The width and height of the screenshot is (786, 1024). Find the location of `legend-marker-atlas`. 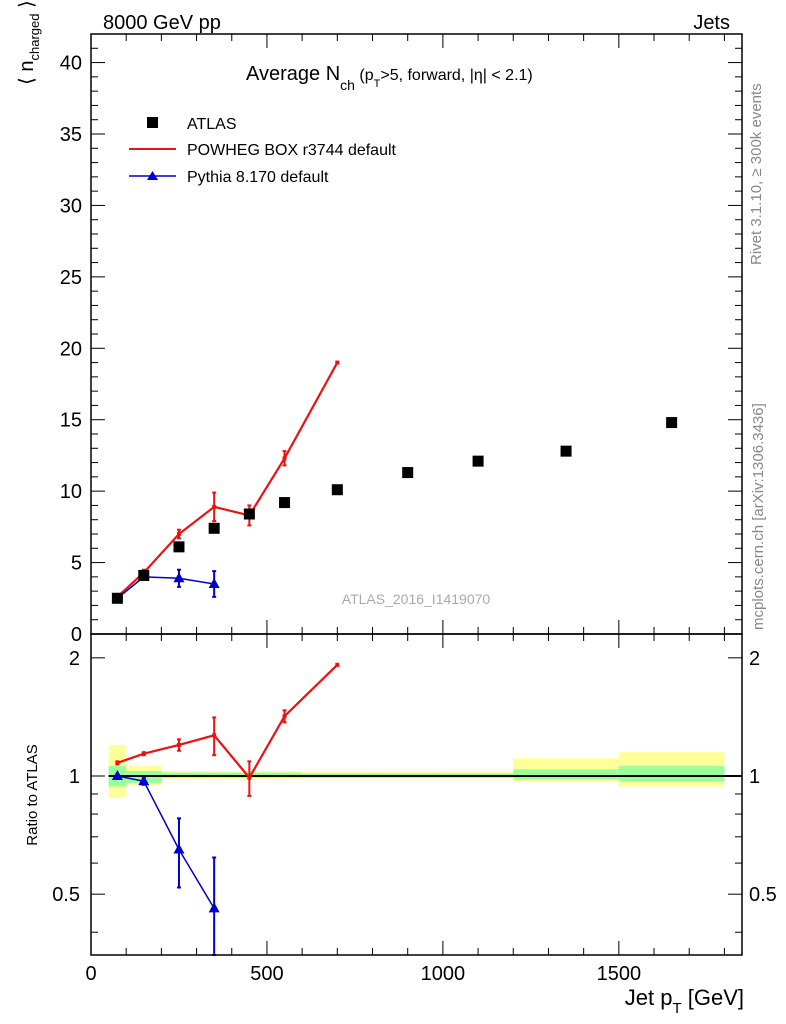

legend-marker-atlas is located at coordinates (152, 122).